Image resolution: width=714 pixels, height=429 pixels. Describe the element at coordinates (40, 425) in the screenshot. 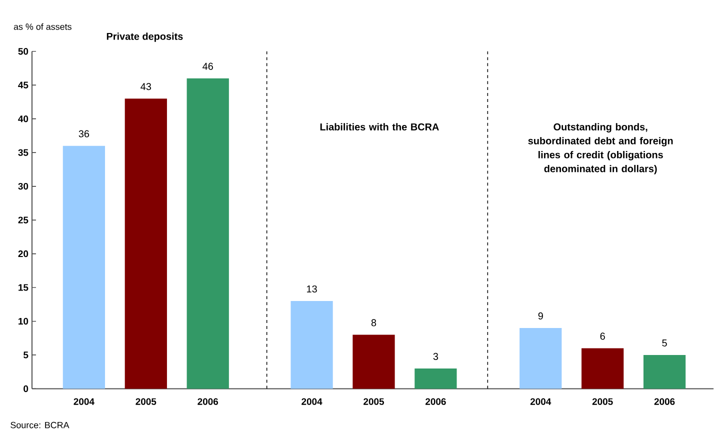

I see `source-note: Source: BCRA` at that location.